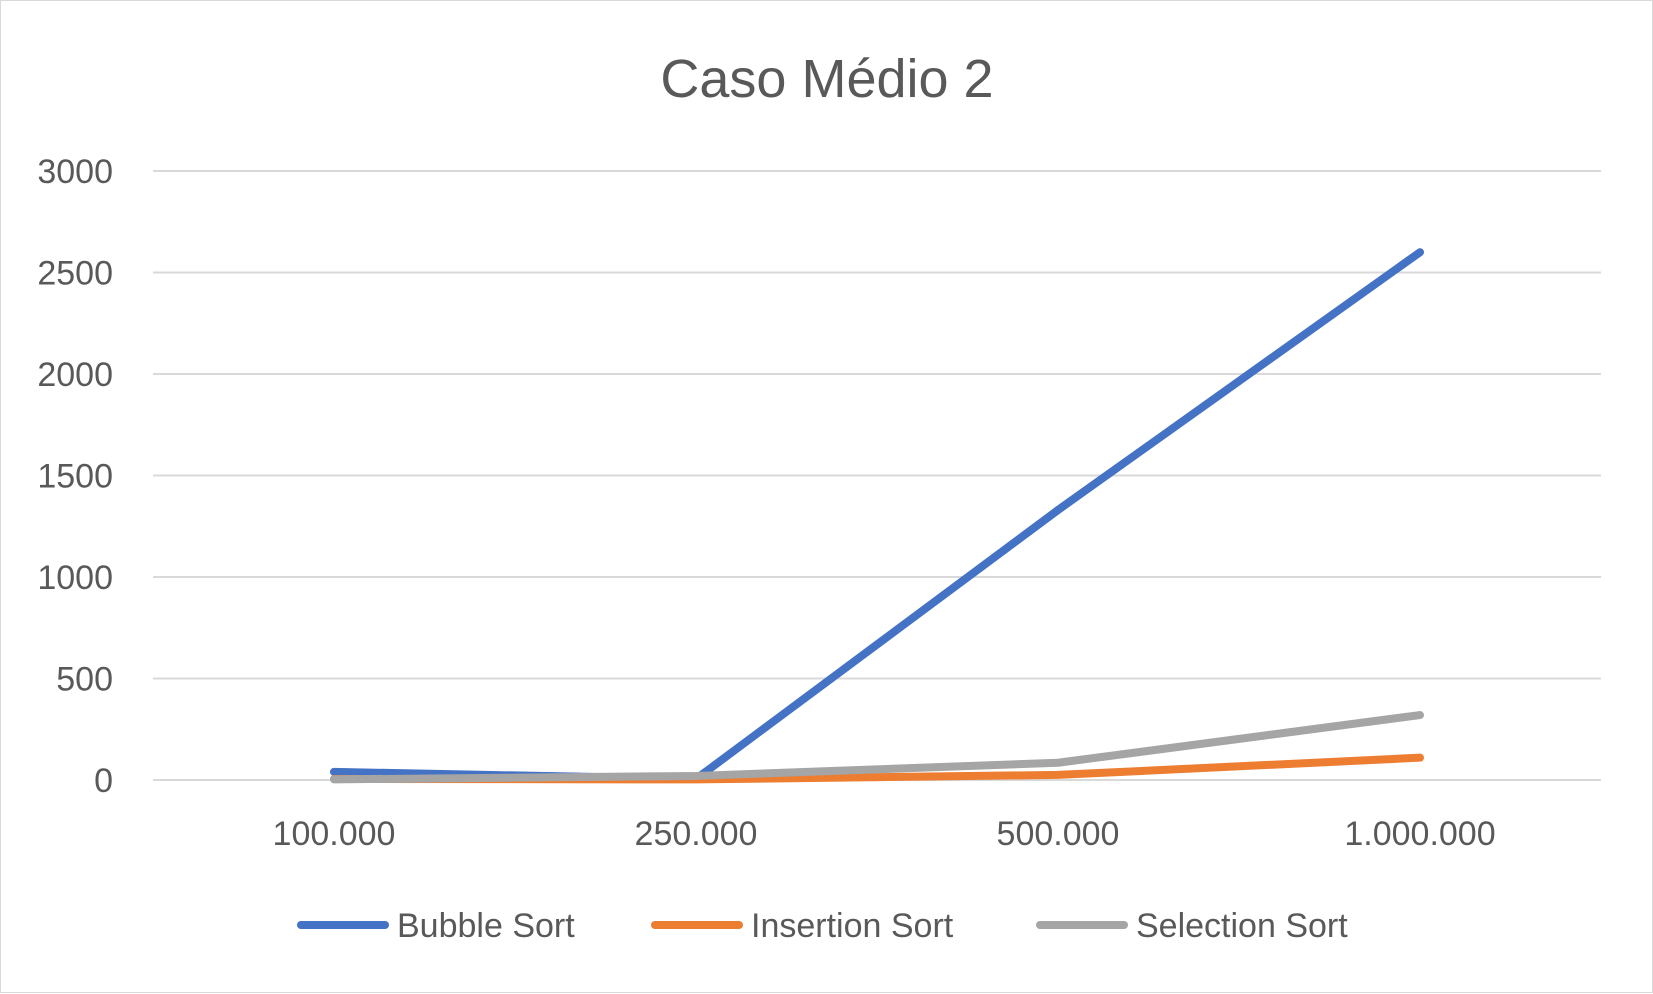  What do you see at coordinates (75, 578) in the screenshot?
I see `y-tick-label: 1000` at bounding box center [75, 578].